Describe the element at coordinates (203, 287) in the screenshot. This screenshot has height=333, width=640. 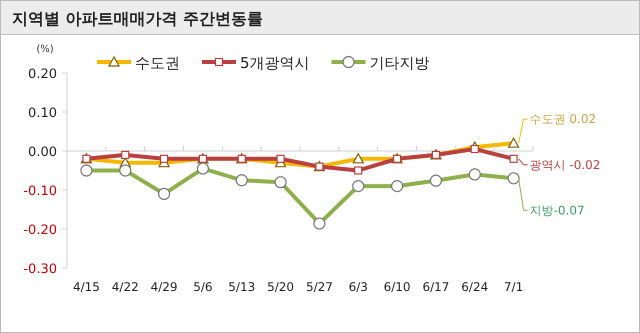
I see `x-tick-label: 5/6` at that location.